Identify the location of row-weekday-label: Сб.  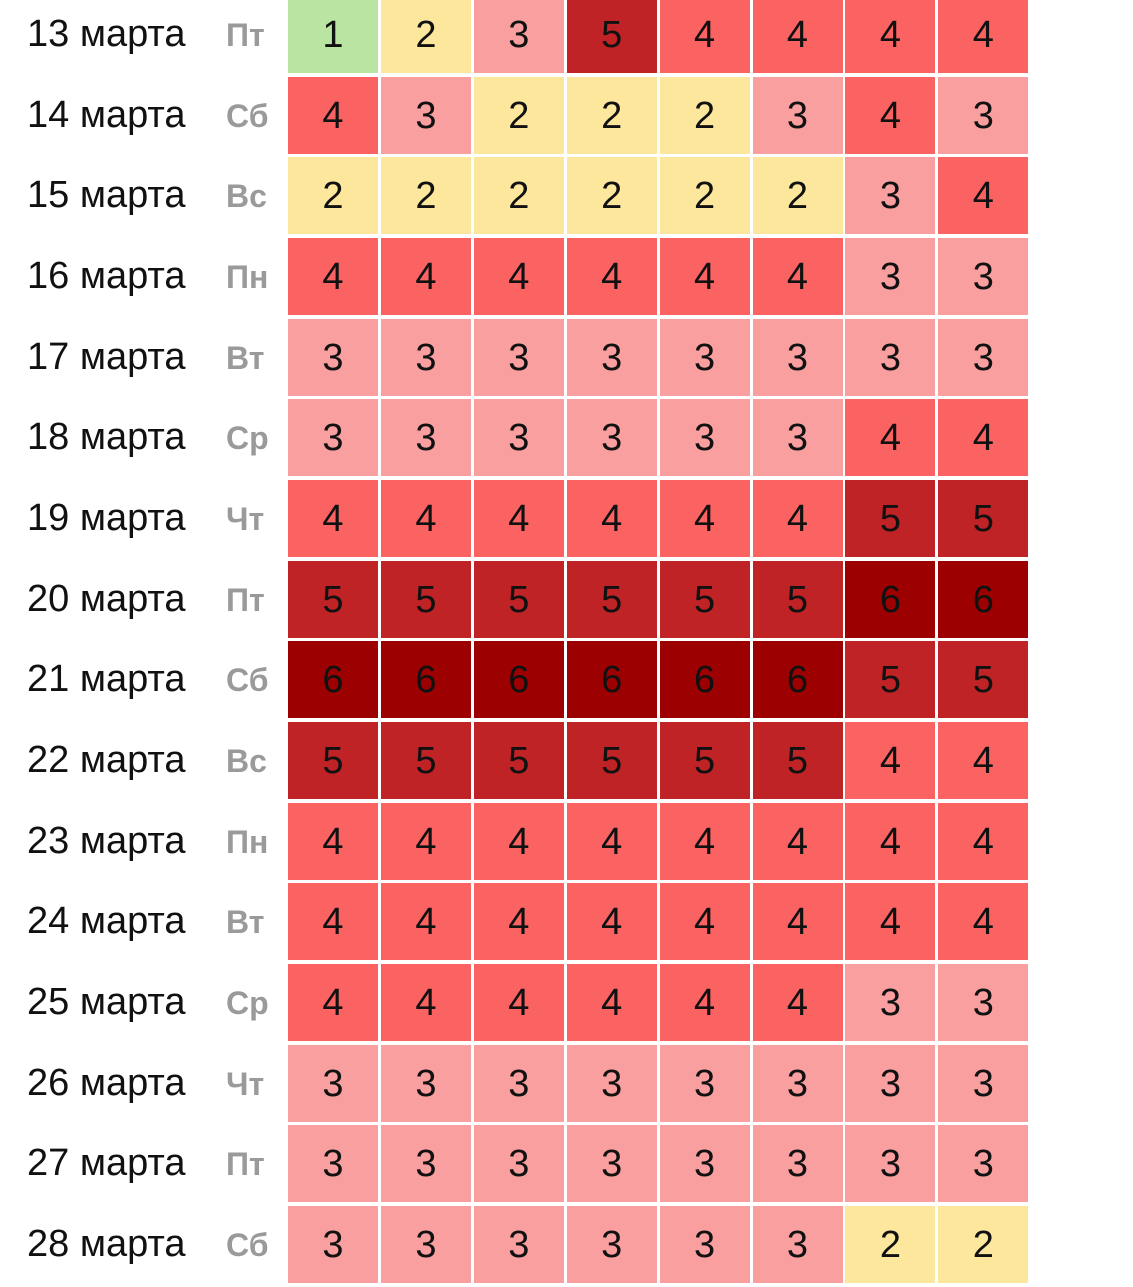
(247, 115).